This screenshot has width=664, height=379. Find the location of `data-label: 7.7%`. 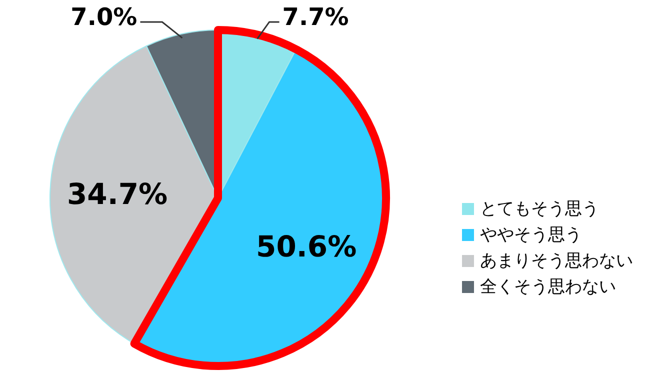

data-label: 7.7% is located at coordinates (315, 17).